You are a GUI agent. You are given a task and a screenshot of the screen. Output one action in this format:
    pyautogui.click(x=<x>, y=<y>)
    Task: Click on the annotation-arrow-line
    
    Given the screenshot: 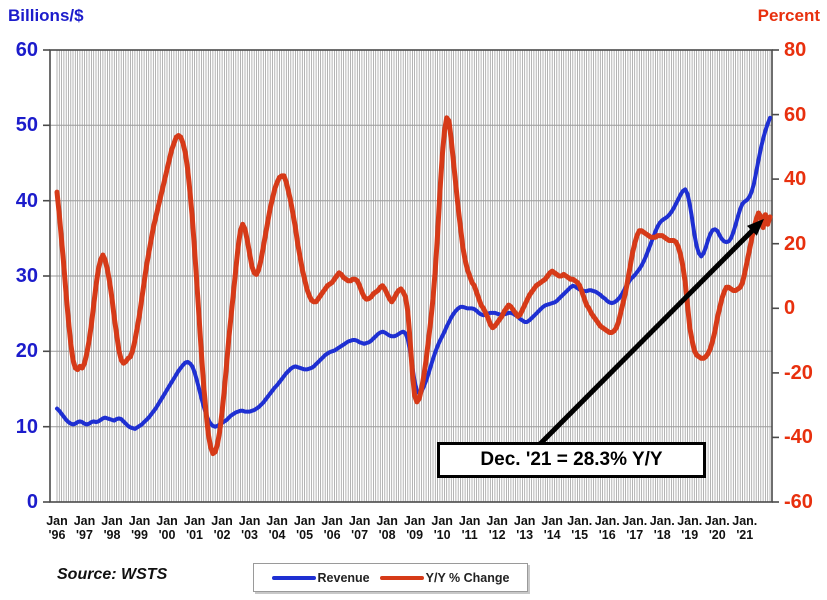 What is the action you would take?
    pyautogui.click(x=648, y=335)
    